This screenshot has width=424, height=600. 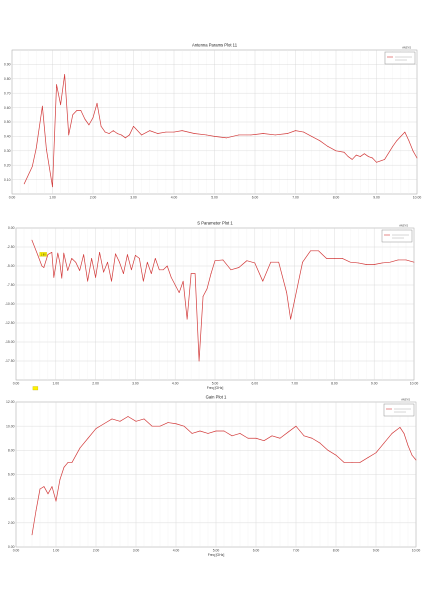 What do you see at coordinates (11, 228) in the screenshot?
I see `y-tick-label: 0.00` at bounding box center [11, 228].